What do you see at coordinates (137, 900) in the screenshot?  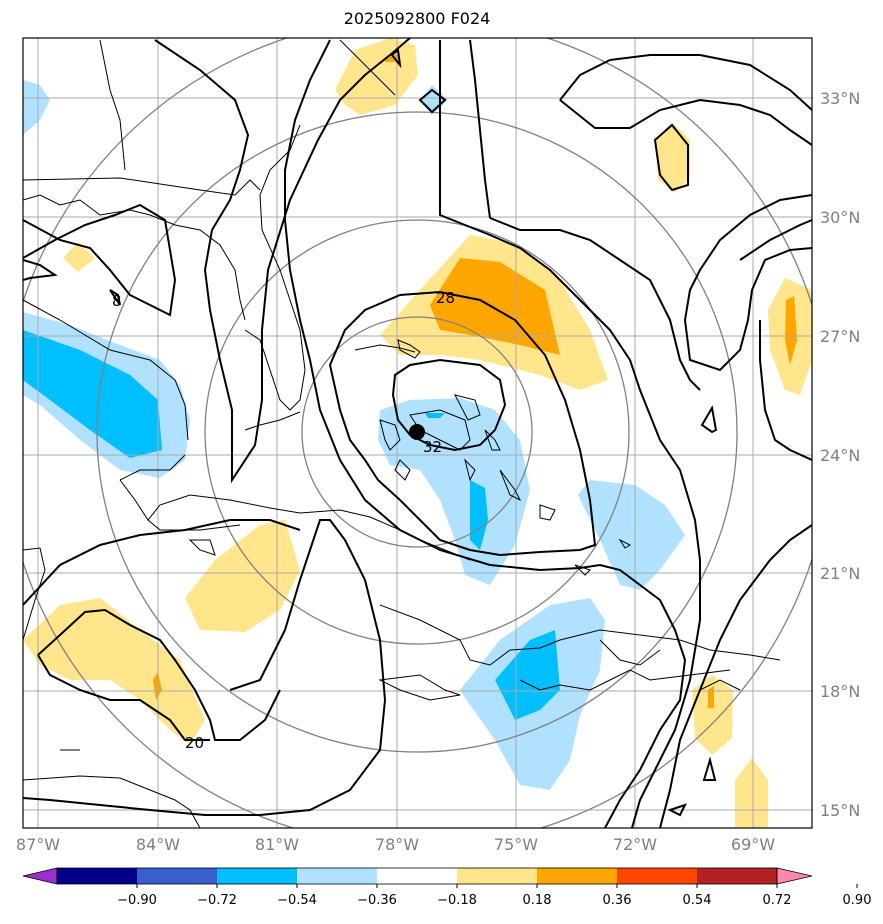 I see `colorbar-tick-label: −0.90` at bounding box center [137, 900].